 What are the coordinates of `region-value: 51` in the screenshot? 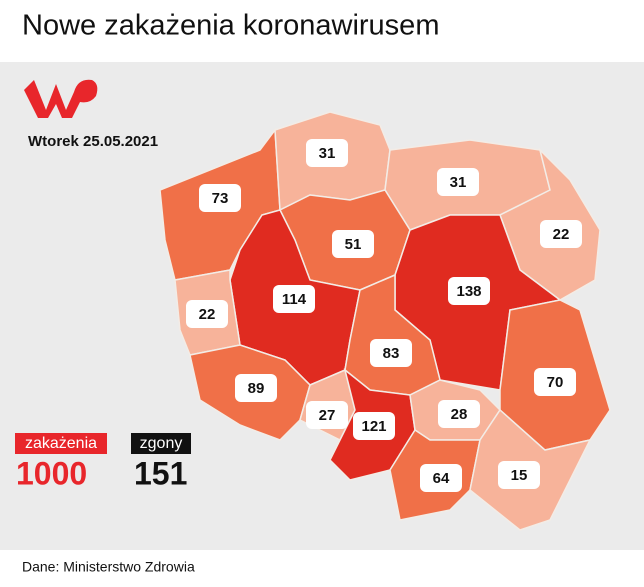 It's located at (353, 244).